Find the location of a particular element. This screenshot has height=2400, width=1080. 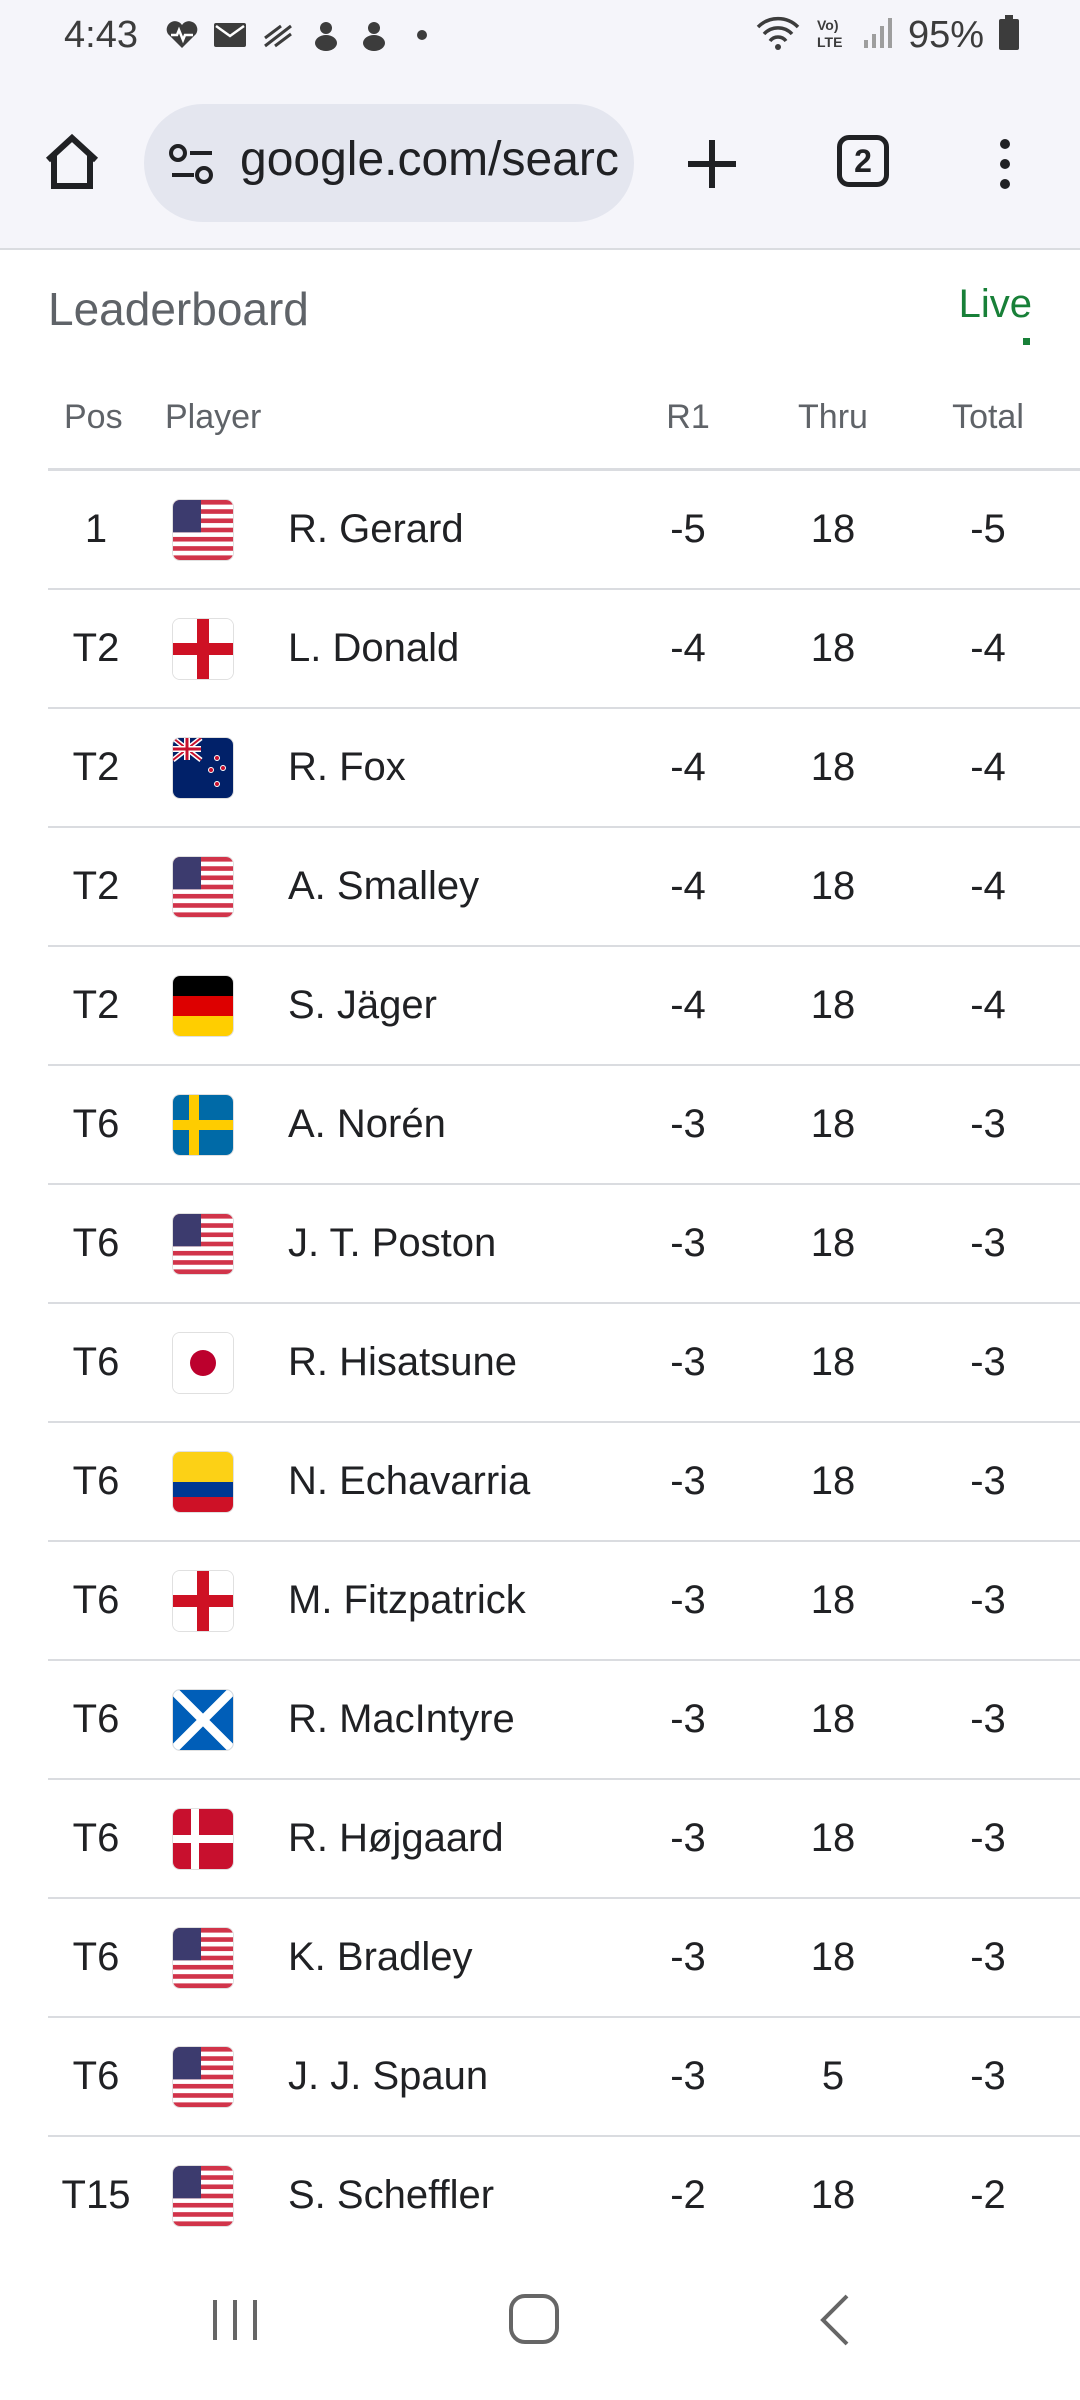

more-menu-icon is located at coordinates (1005, 164).